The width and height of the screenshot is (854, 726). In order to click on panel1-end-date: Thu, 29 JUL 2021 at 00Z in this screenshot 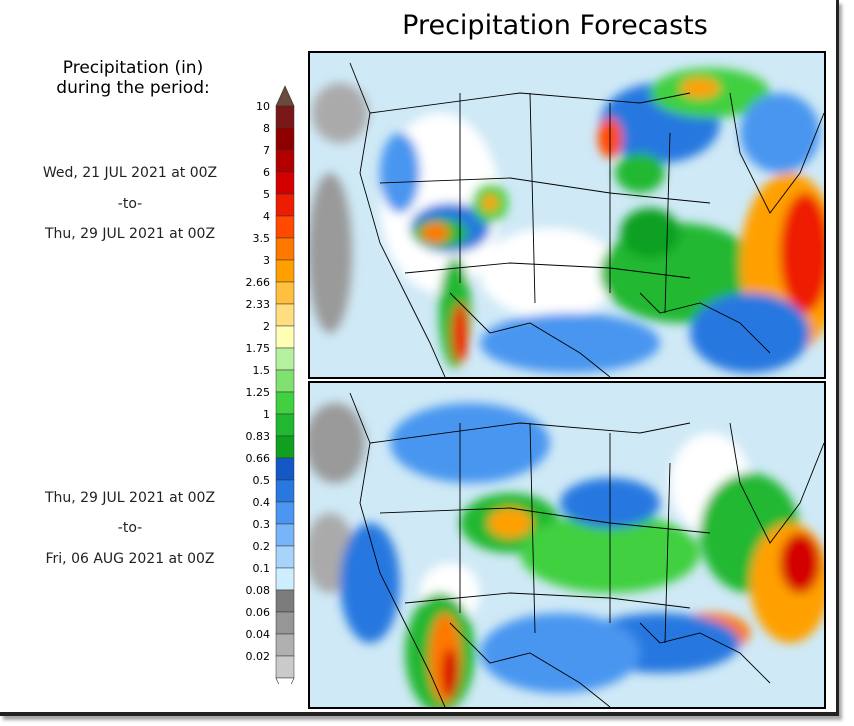, I will do `click(130, 234)`.